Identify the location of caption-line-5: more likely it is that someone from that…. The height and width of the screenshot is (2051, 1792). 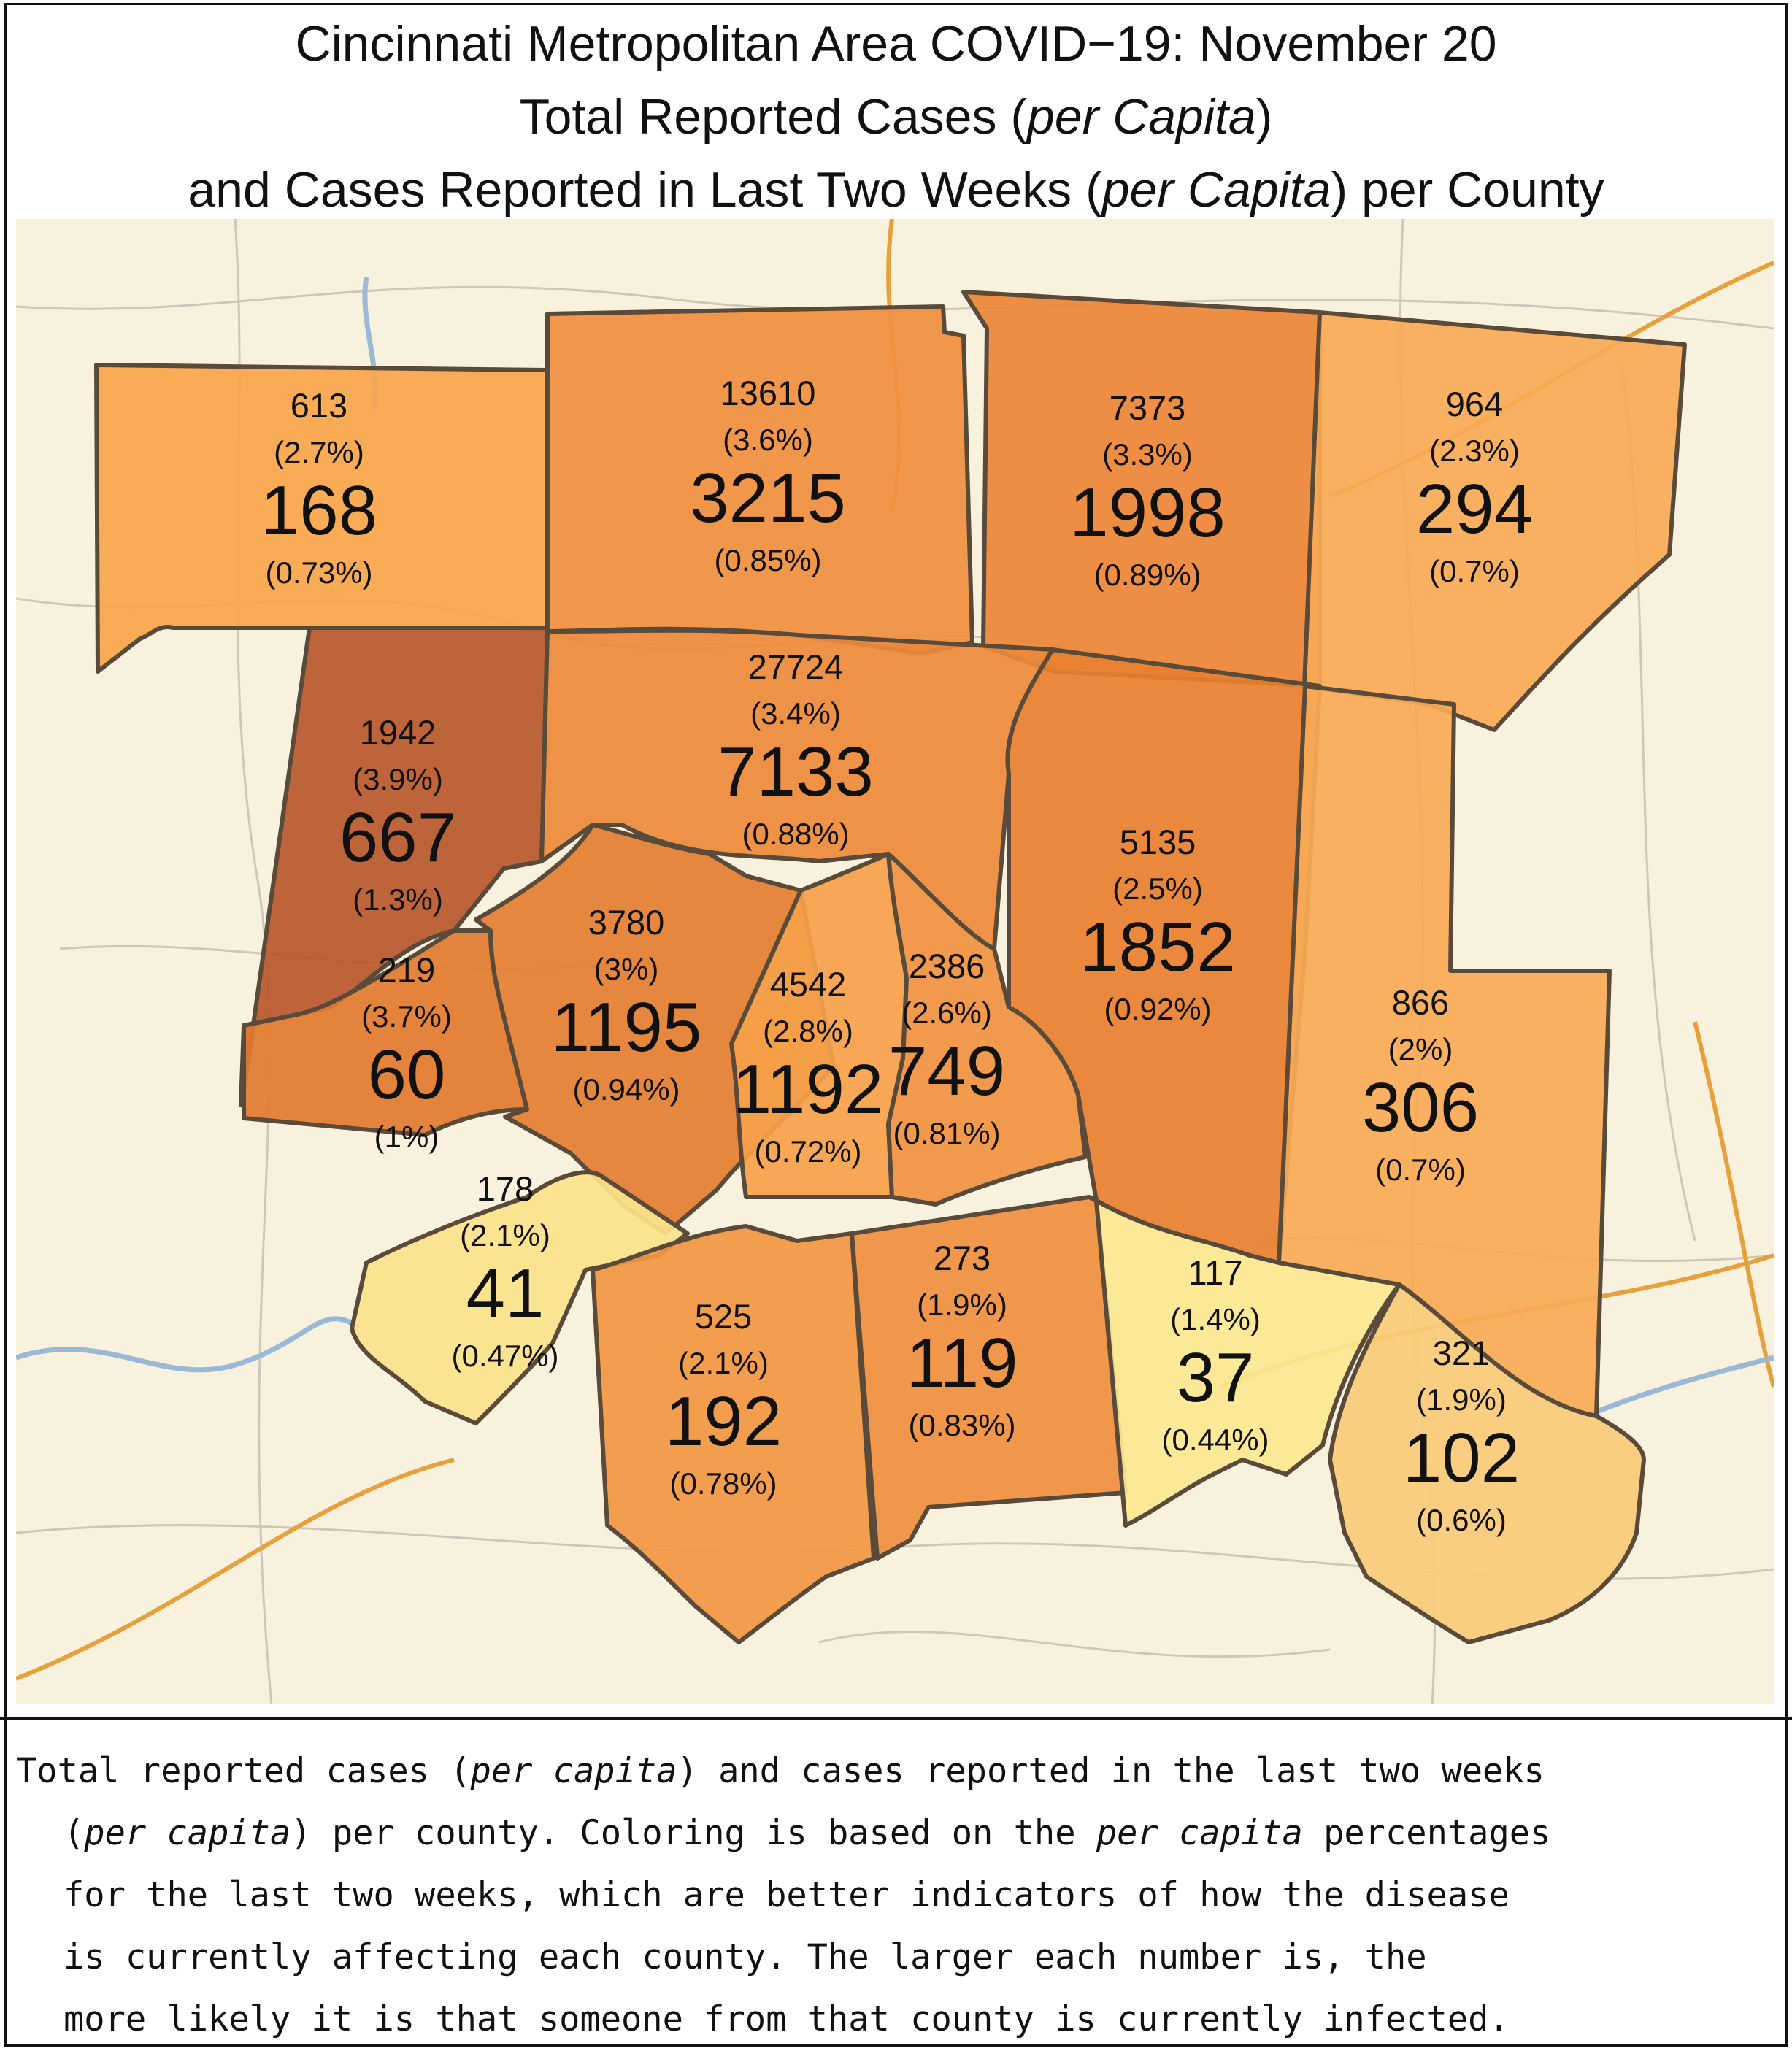
(787, 2019).